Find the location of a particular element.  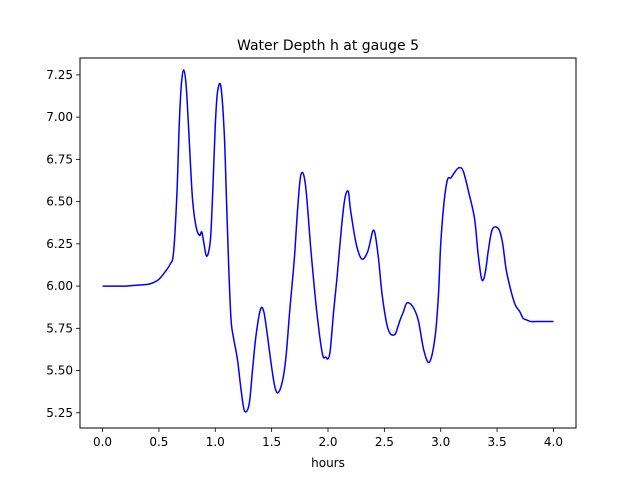

x-tick-label: 1.0 is located at coordinates (215, 442).